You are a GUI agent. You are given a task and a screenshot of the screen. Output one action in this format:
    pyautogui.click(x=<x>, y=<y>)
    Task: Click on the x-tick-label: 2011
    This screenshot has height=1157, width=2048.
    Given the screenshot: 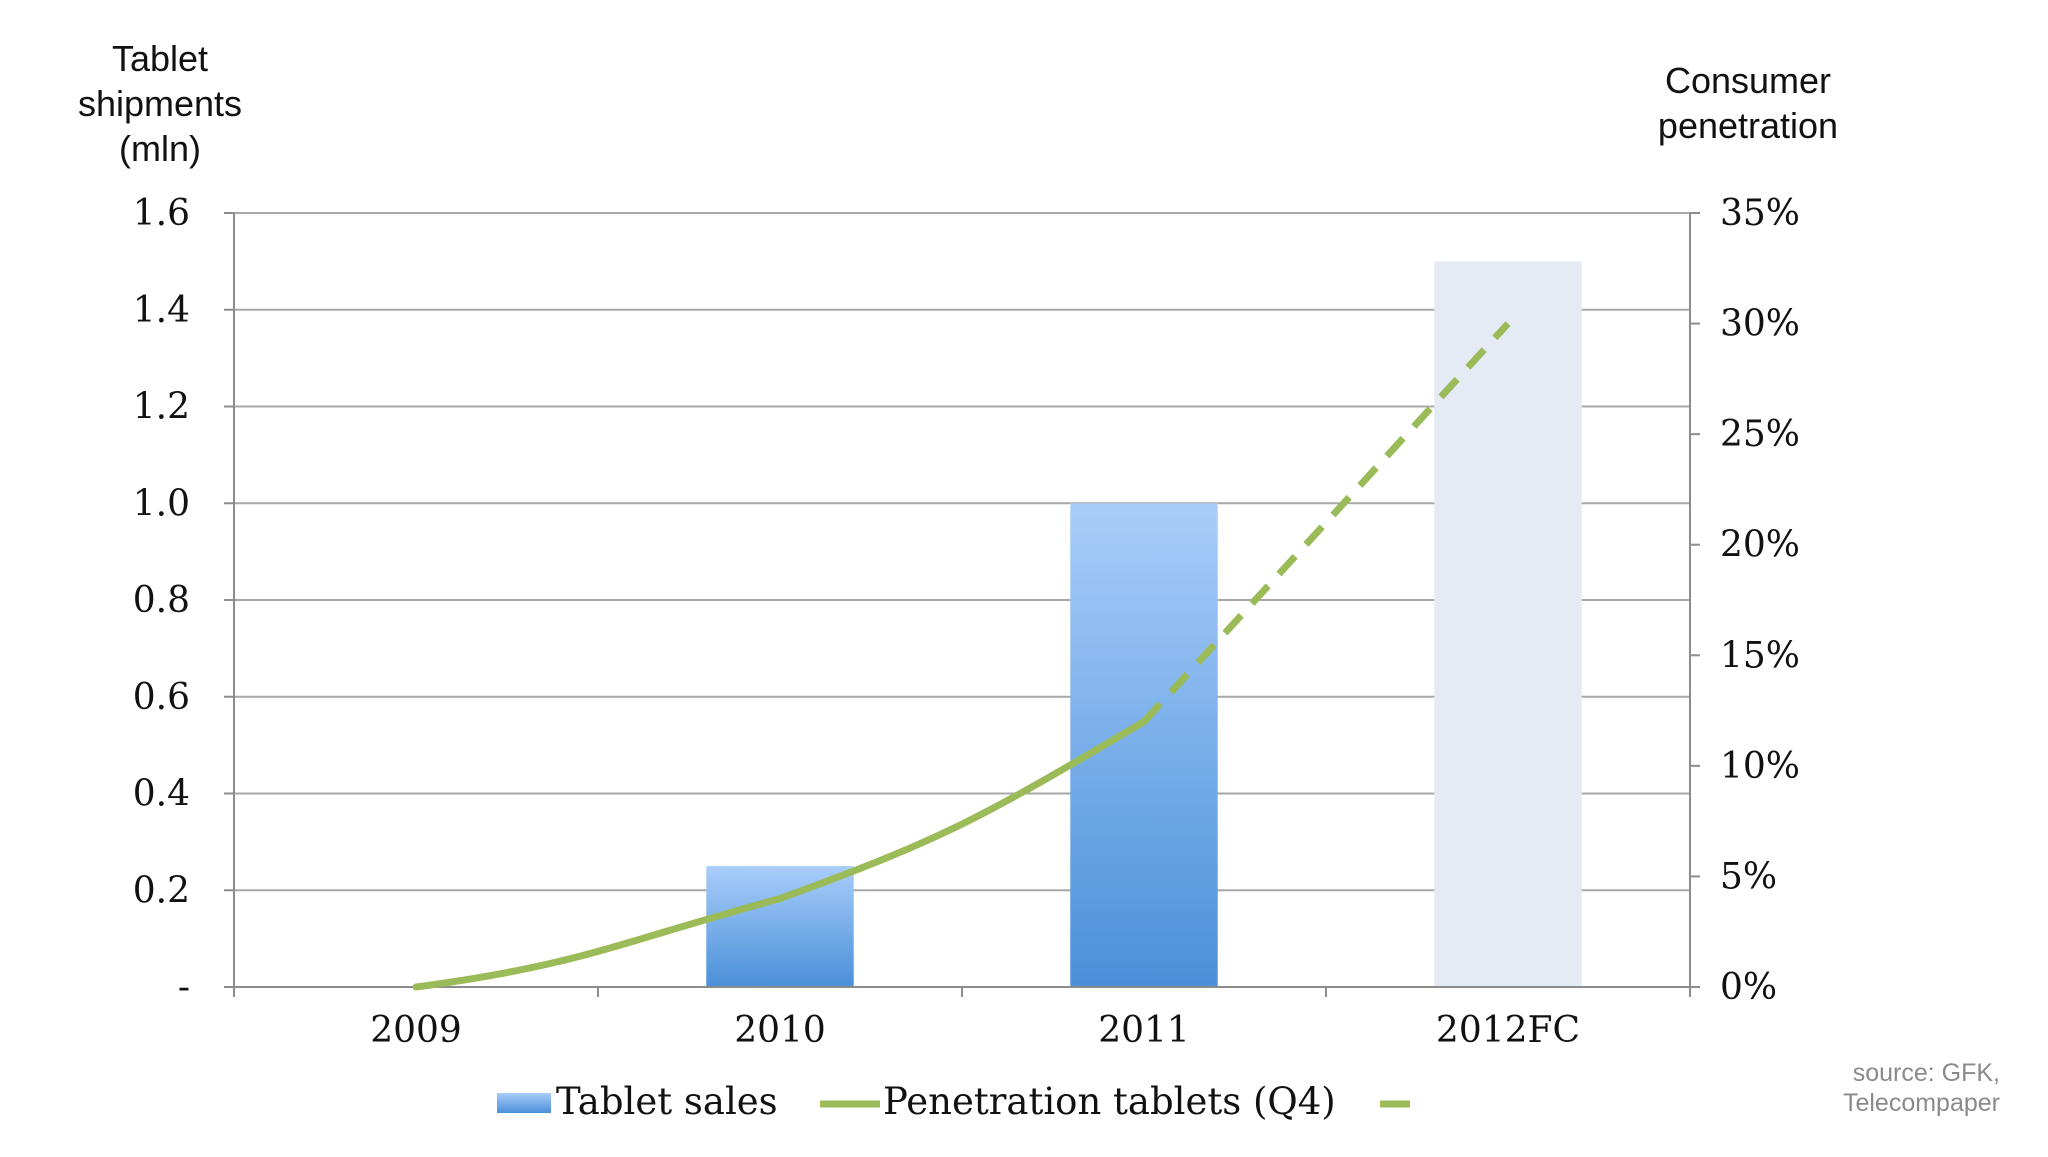 What is the action you would take?
    pyautogui.click(x=1144, y=1030)
    